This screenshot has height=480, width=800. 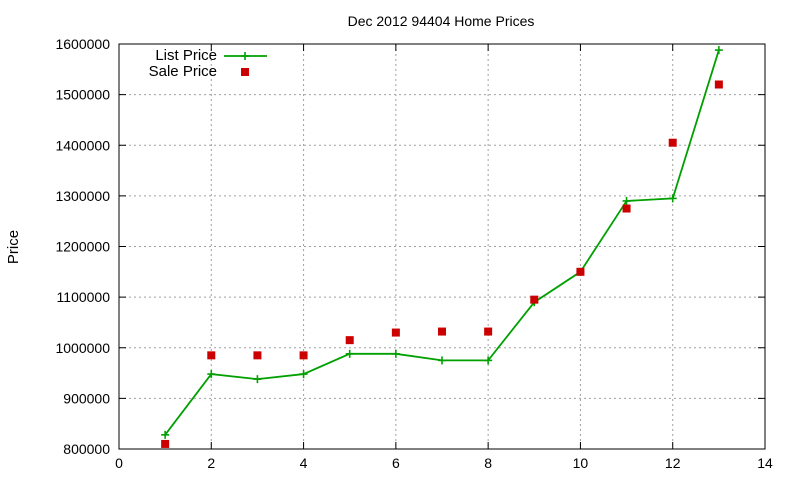 What do you see at coordinates (86, 449) in the screenshot?
I see `y-tick-label: 800000` at bounding box center [86, 449].